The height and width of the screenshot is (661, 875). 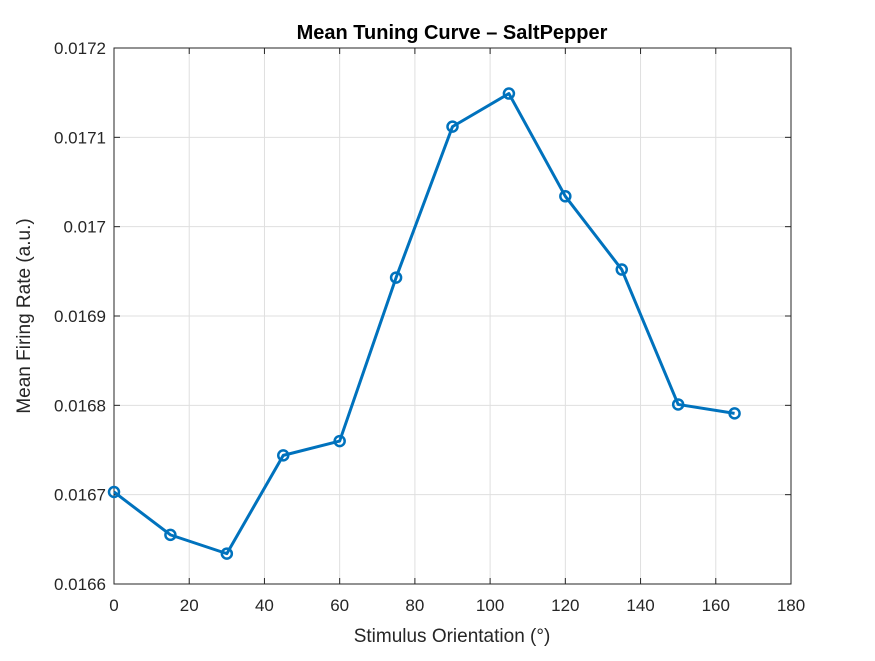 I want to click on y-tick-label: 0.017, so click(x=84, y=227).